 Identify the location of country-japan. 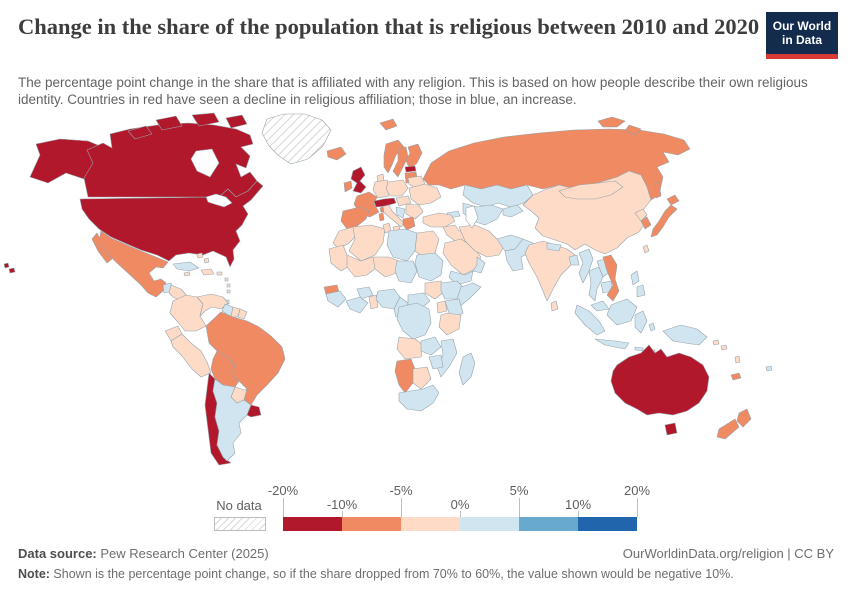
(664, 221).